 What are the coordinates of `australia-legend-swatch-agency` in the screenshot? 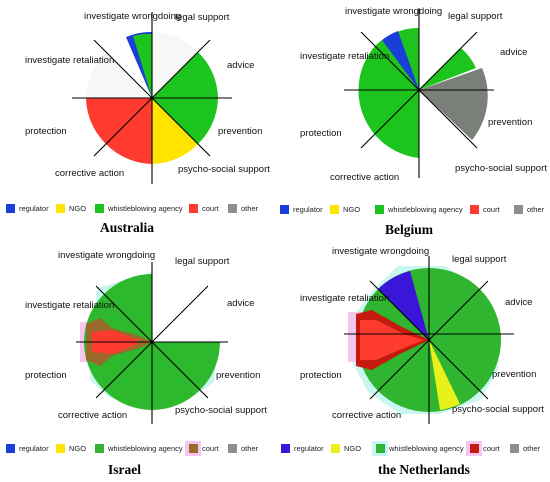 It's located at (99, 208).